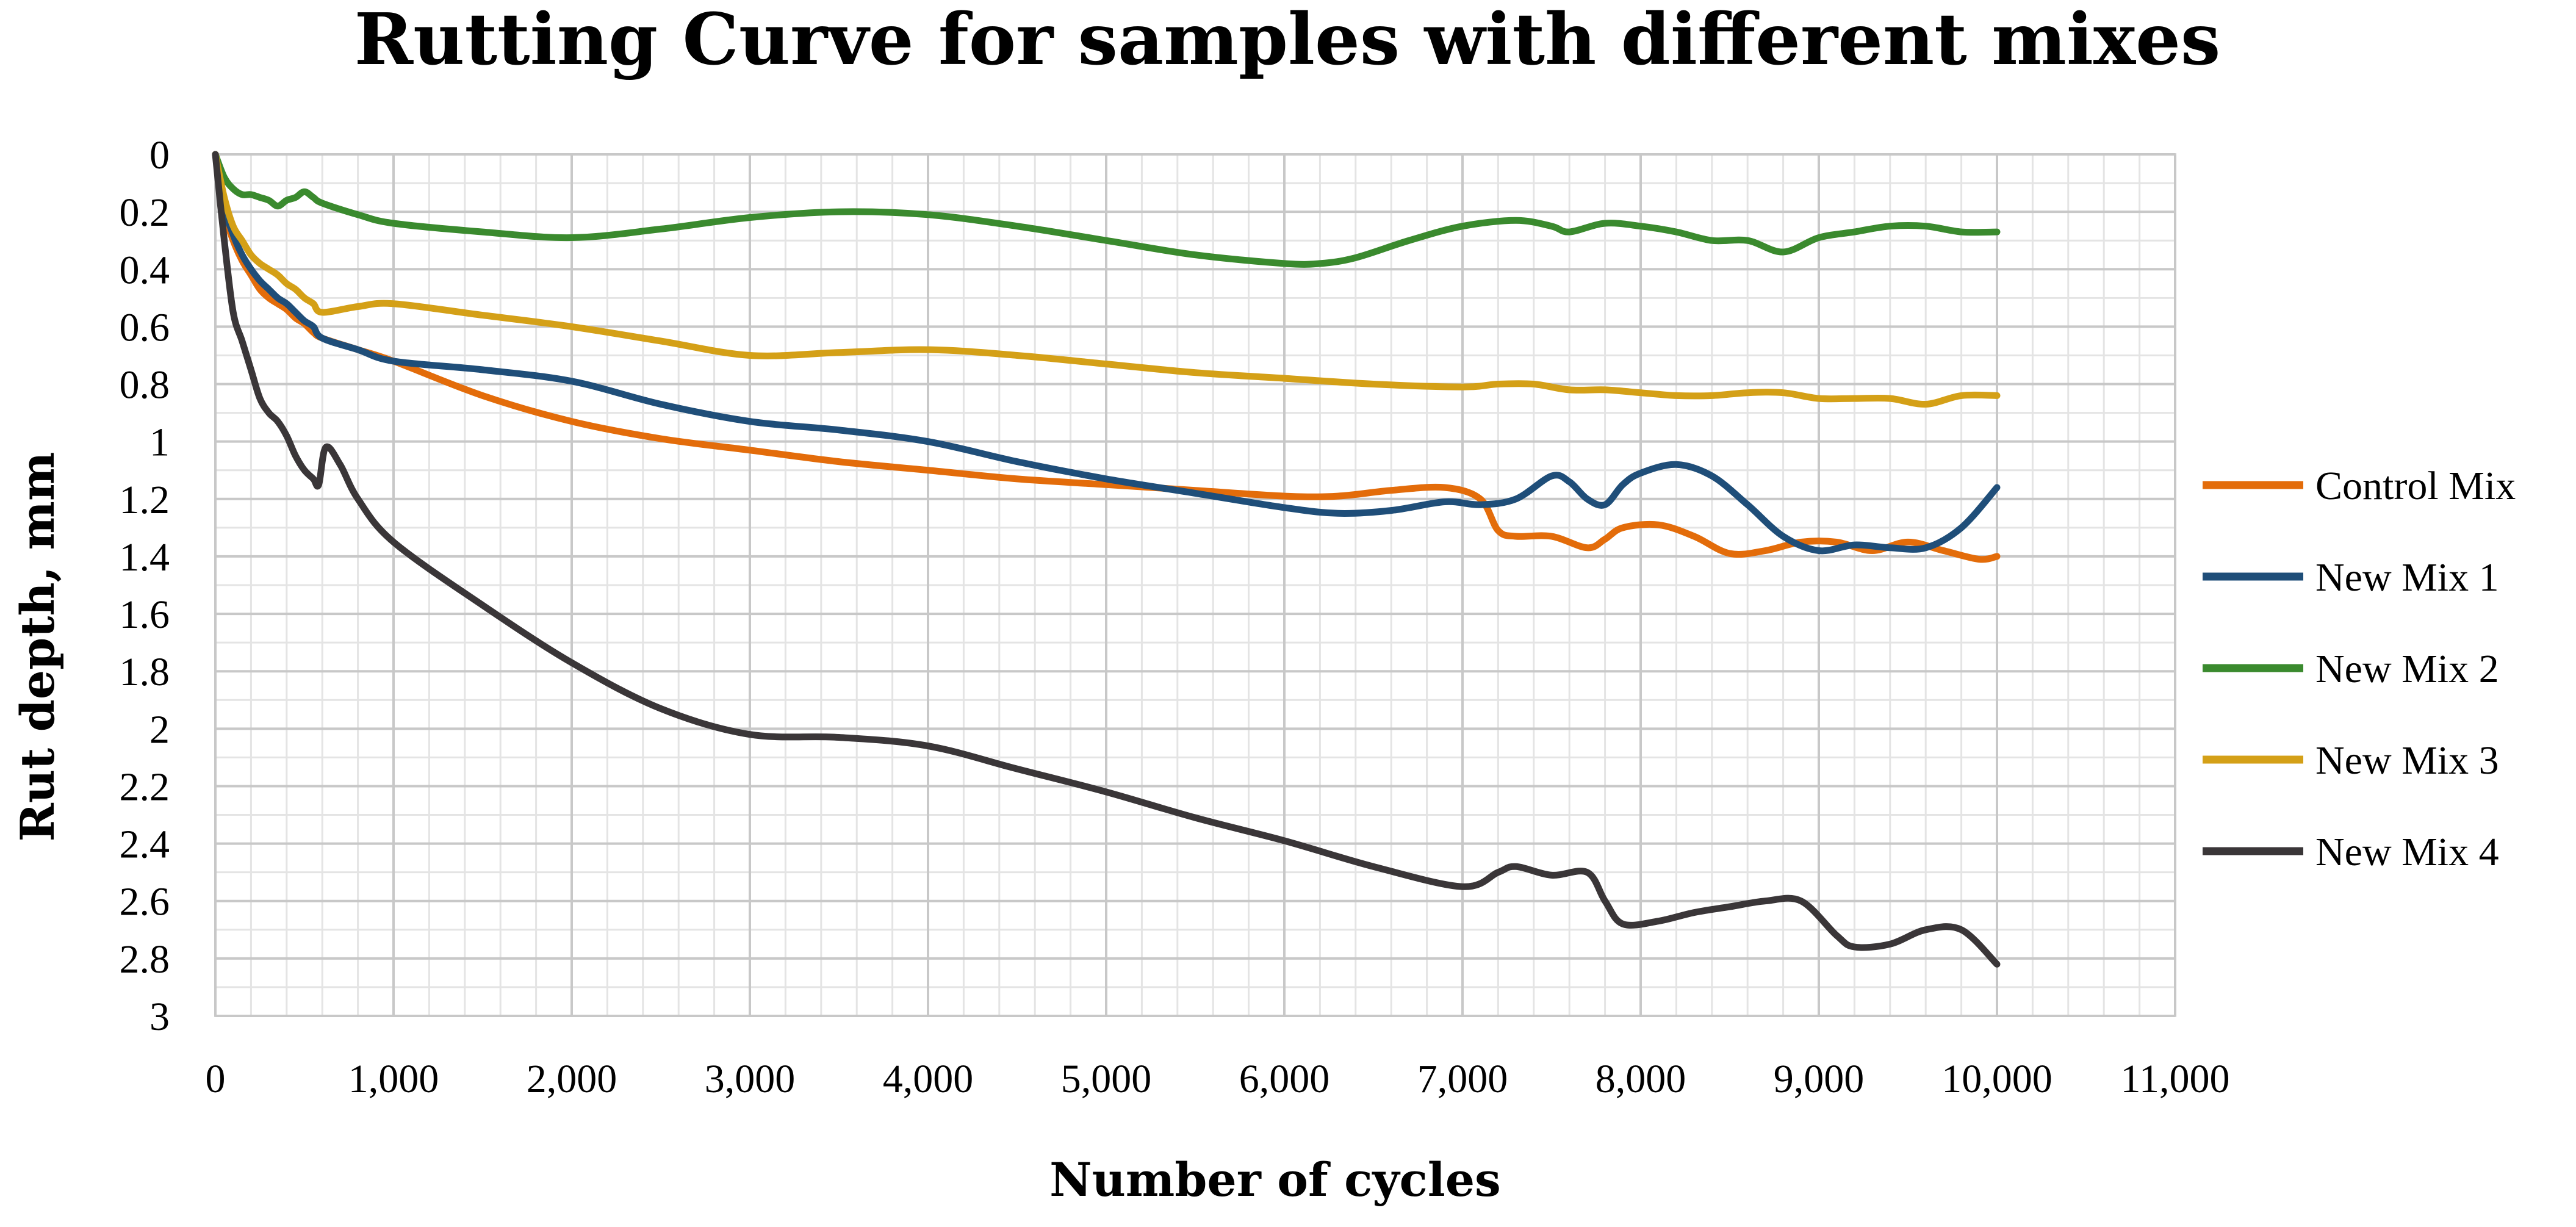  Describe the element at coordinates (1106, 1079) in the screenshot. I see `x-tick-label: 5,000` at that location.